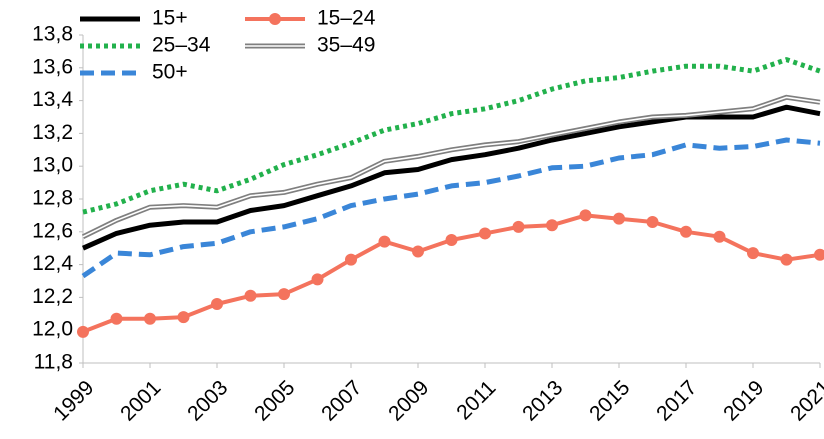 This screenshot has width=824, height=439. I want to click on y-tick-label: 12,6, so click(52, 230).